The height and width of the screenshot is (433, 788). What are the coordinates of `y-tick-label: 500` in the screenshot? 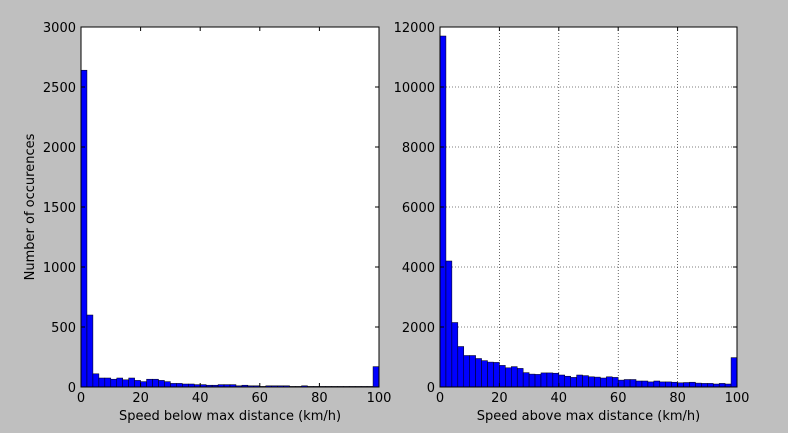 It's located at (63, 328).